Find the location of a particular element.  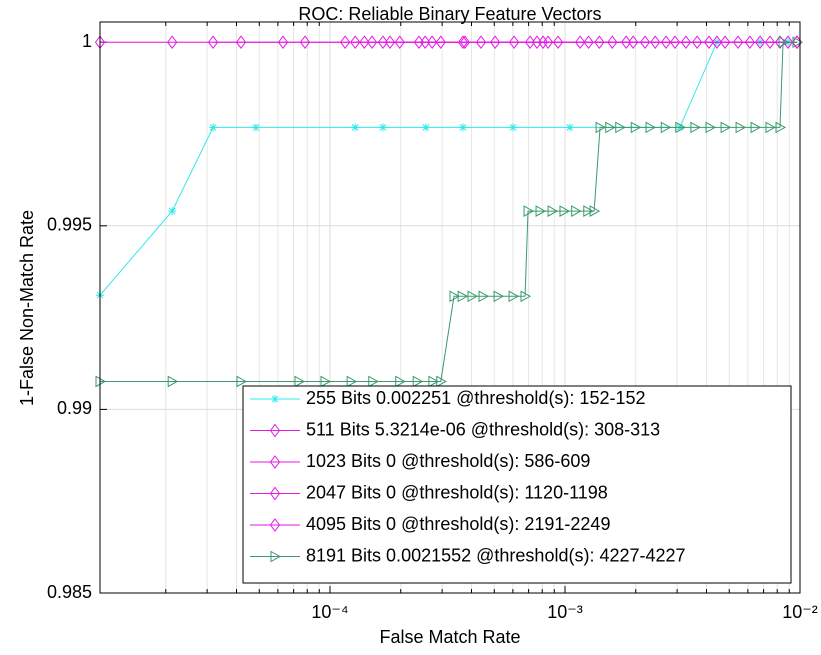

x-tick-label: 10⁻² is located at coordinates (800, 612).